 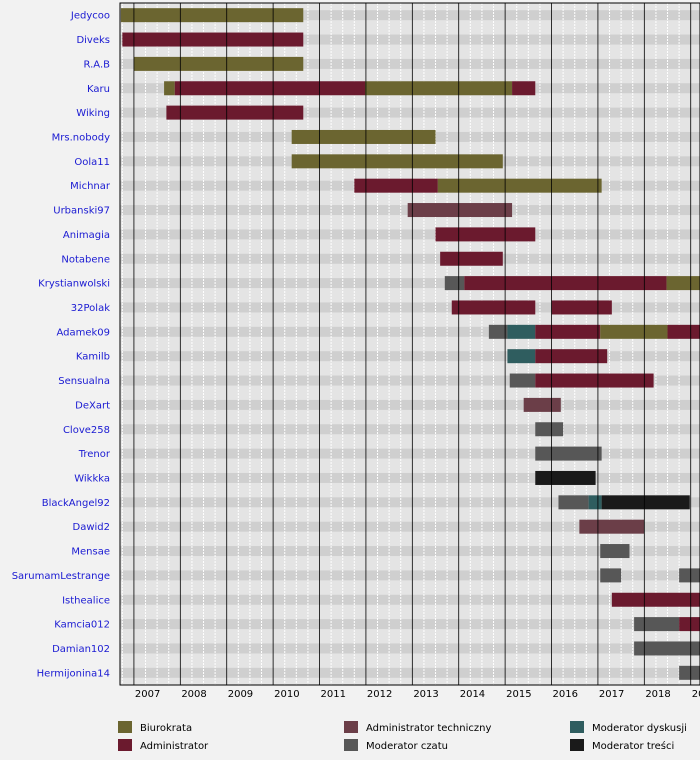 I want to click on legend-label-moderator_tresci: Moderator treści, so click(x=633, y=746).